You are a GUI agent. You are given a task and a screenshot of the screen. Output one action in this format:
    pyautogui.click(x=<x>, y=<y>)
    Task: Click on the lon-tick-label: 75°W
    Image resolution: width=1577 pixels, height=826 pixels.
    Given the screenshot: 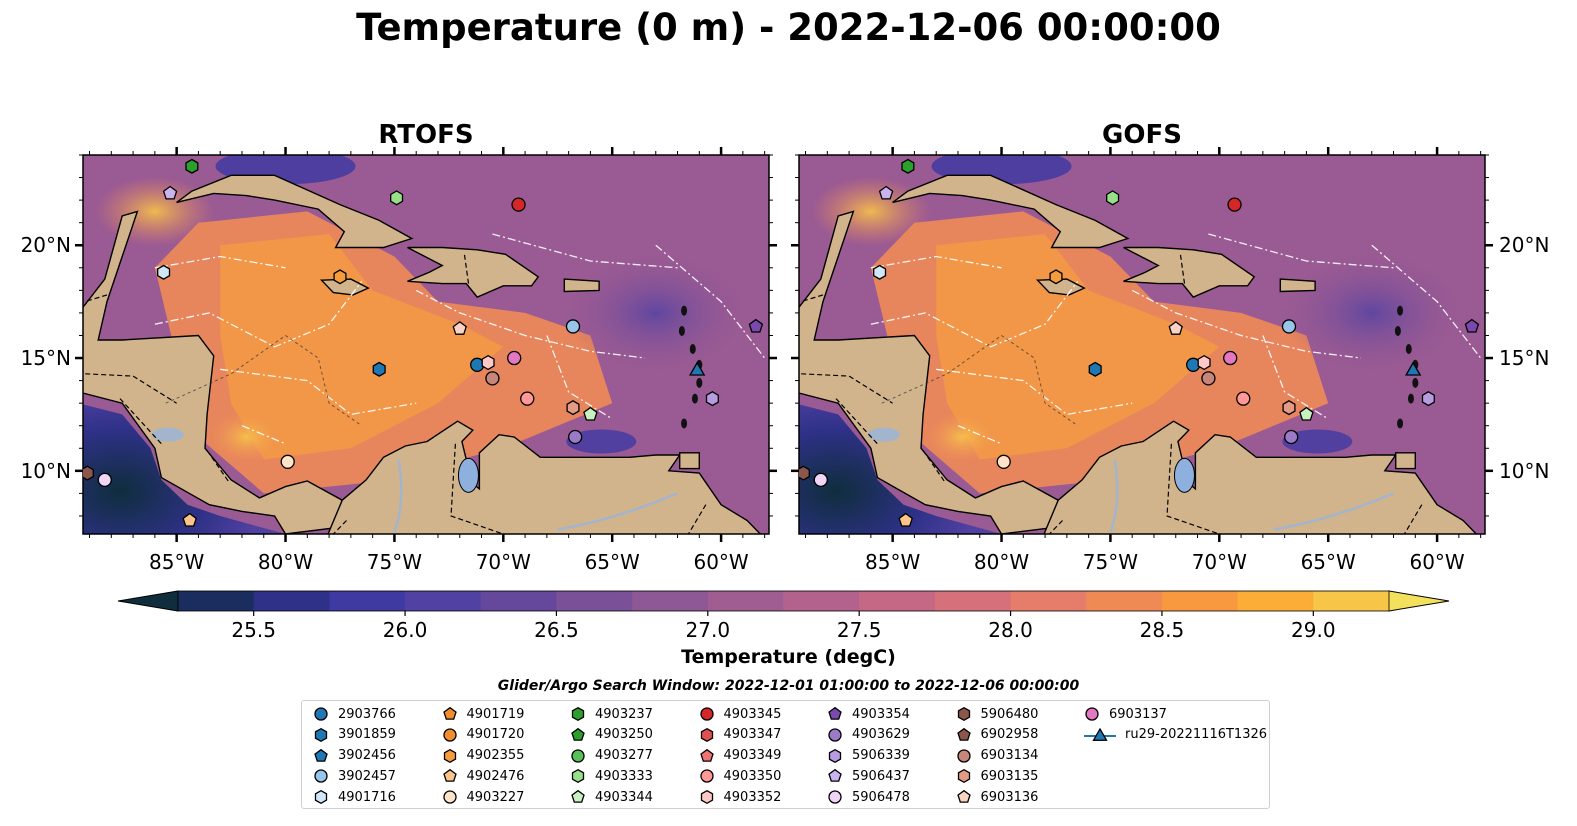 What is the action you would take?
    pyautogui.click(x=394, y=562)
    